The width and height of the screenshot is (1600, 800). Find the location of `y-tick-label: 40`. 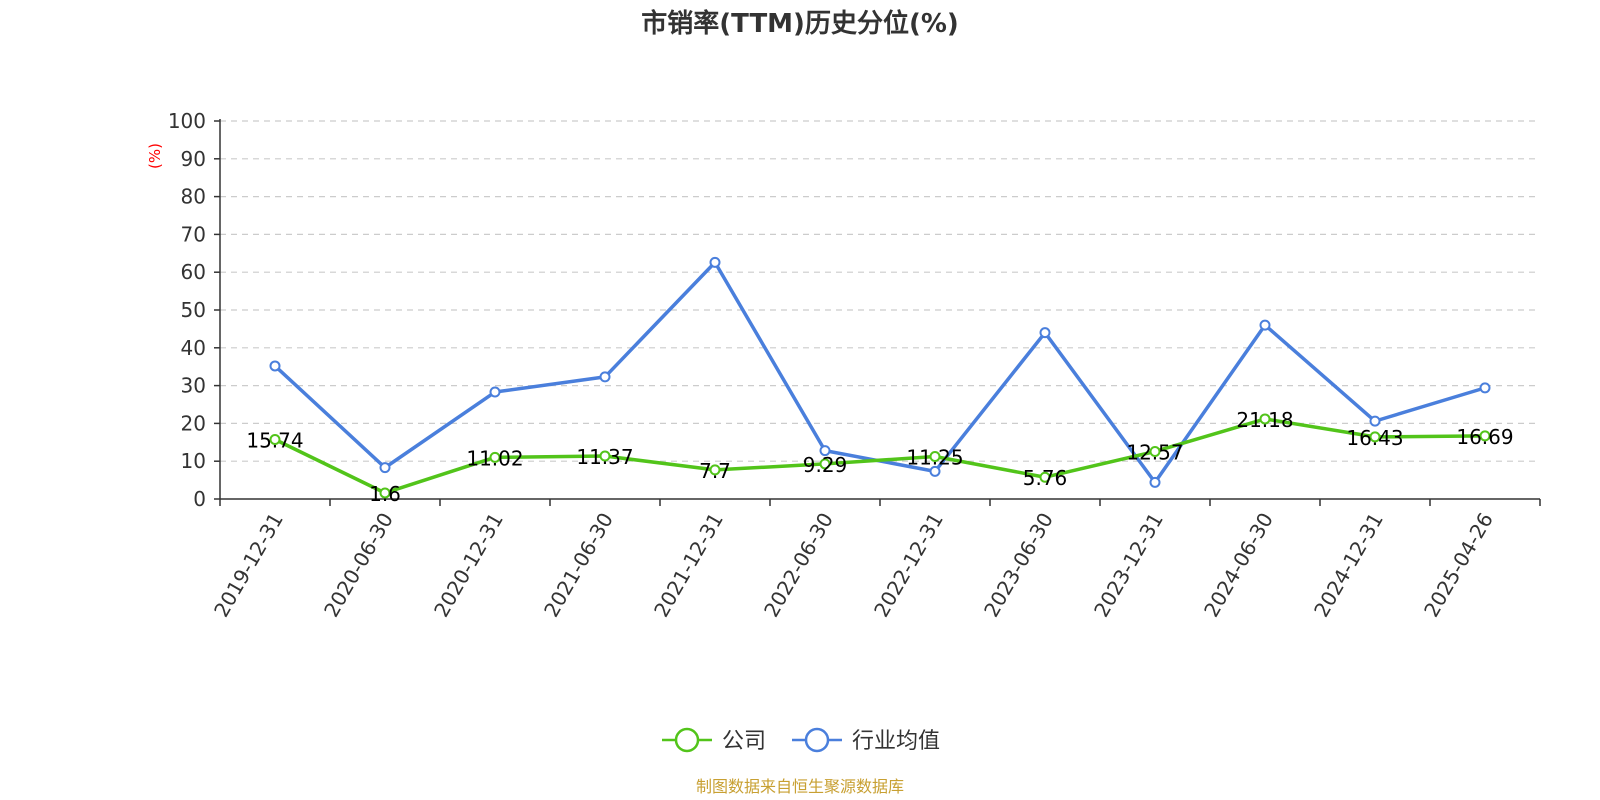

y-tick-label: 40 is located at coordinates (193, 348).